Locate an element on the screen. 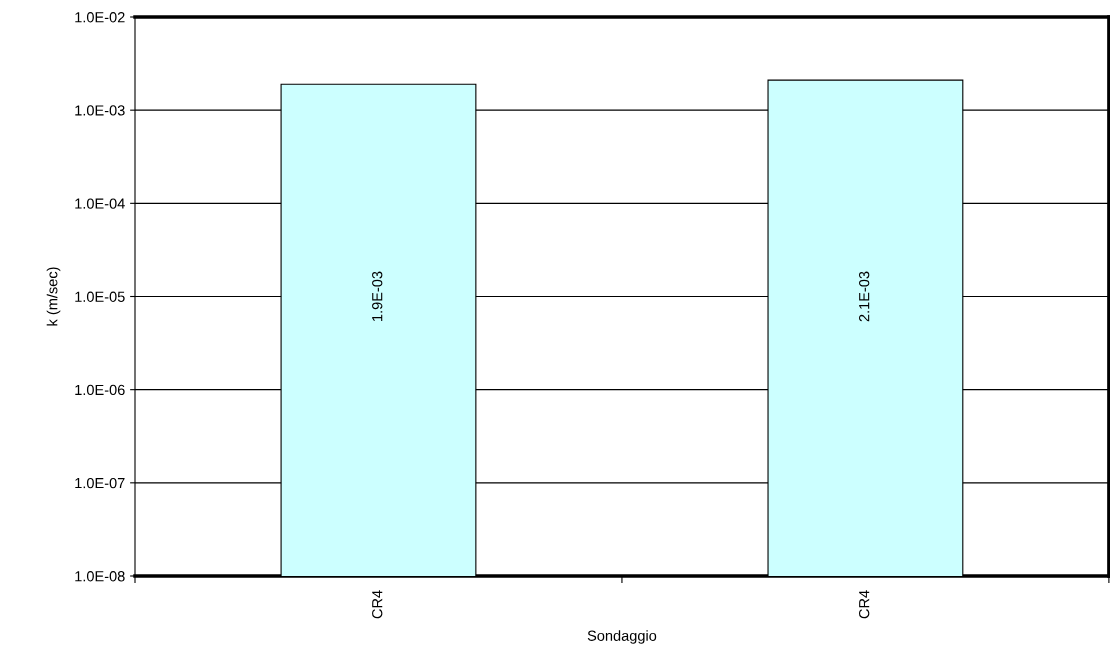 This screenshot has width=1110, height=671. y-tick-label: 1.0E-08 is located at coordinates (100, 576).